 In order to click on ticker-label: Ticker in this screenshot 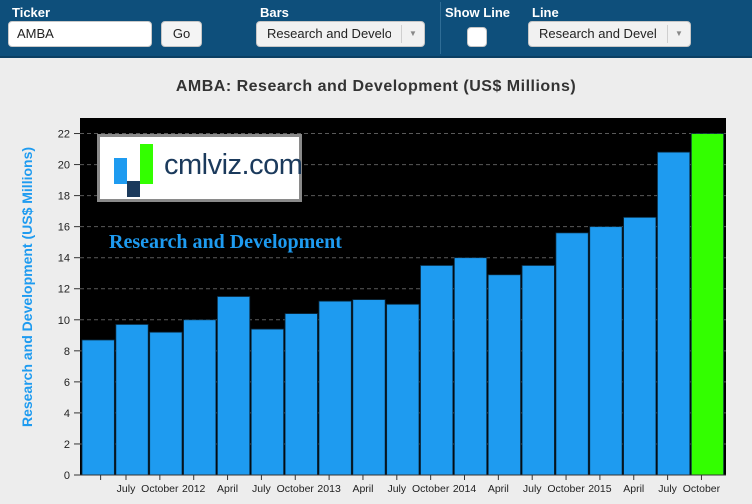, I will do `click(31, 12)`.